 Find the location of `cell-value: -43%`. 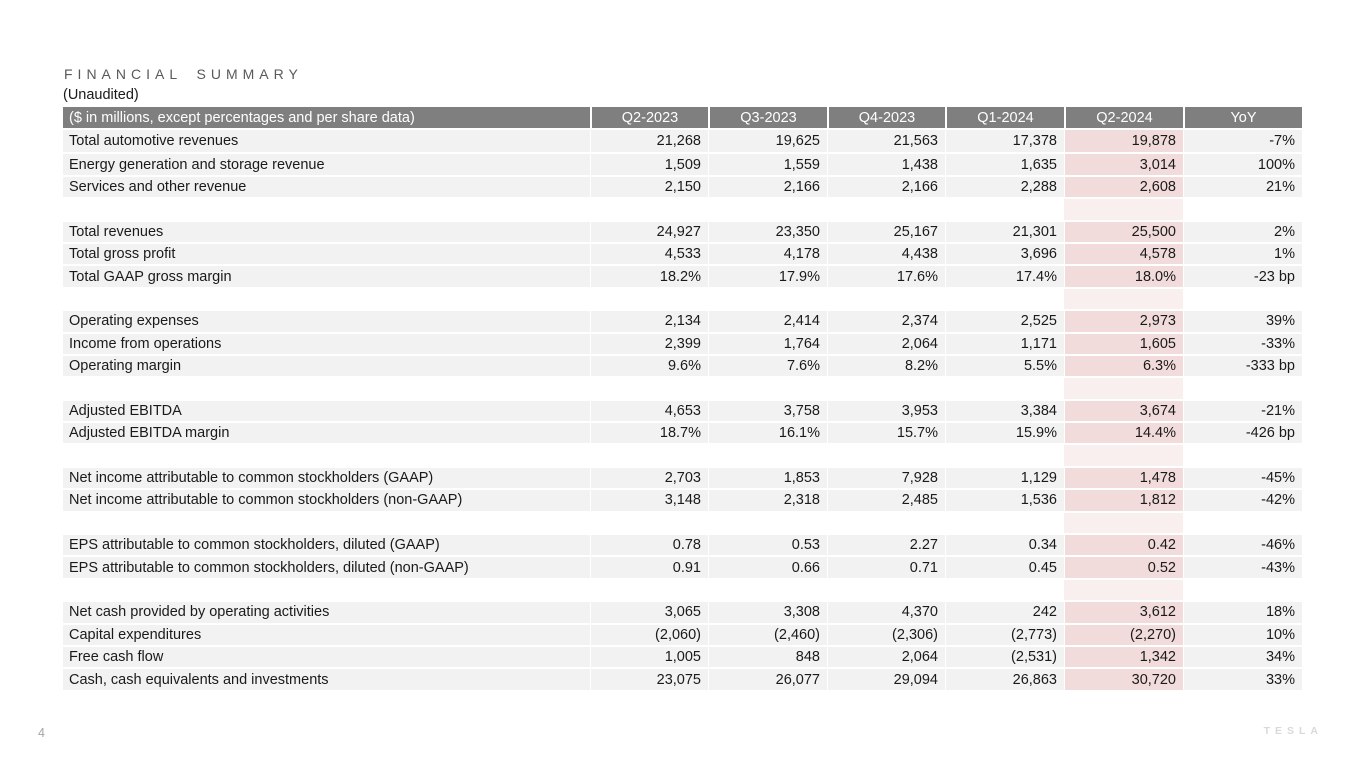

cell-value: -43% is located at coordinates (1242, 566).